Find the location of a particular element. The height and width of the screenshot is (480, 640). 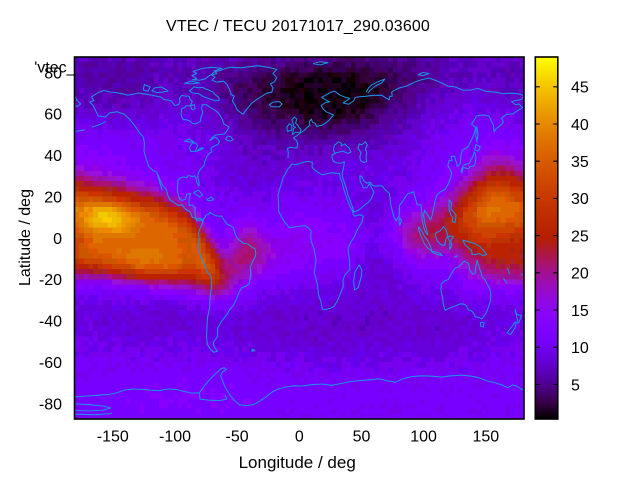

svg-text: -60 is located at coordinates (50, 363).